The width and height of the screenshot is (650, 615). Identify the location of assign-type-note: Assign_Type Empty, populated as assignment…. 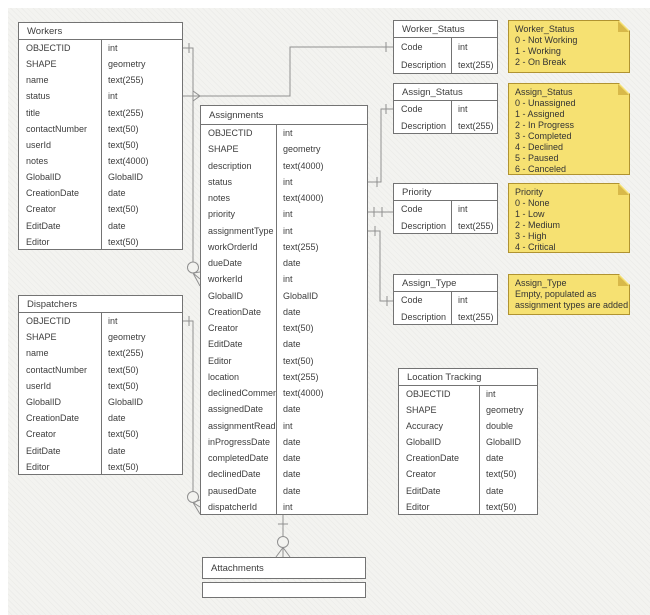
(569, 294).